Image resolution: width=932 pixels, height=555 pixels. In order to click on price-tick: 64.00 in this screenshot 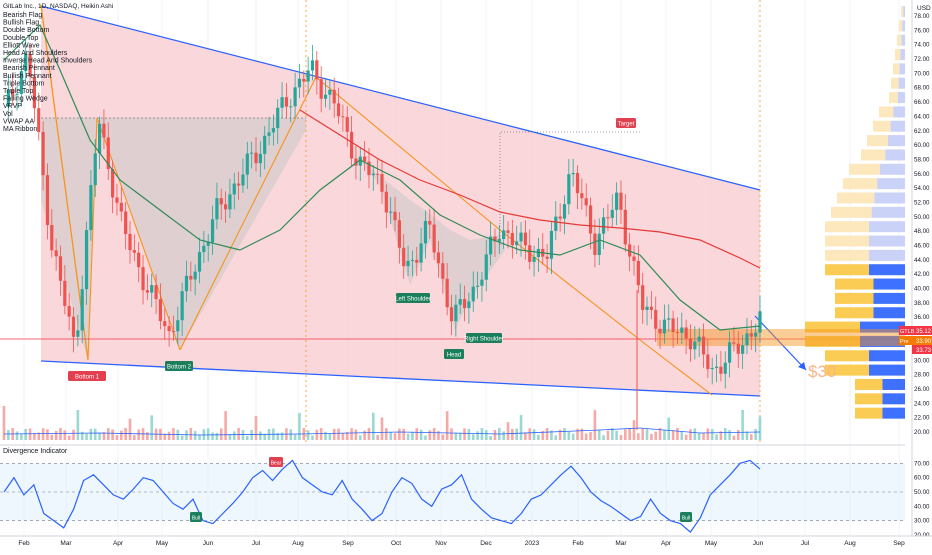, I will do `click(922, 116)`.